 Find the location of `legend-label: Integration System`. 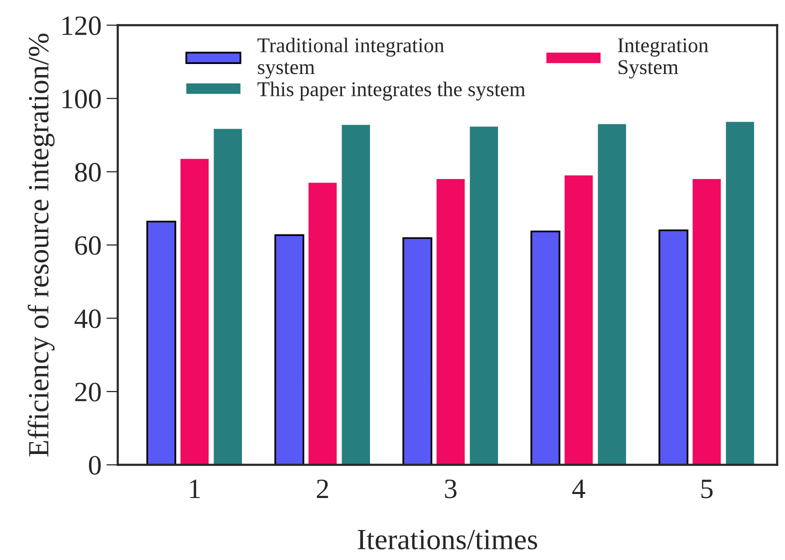

legend-label: Integration System is located at coordinates (663, 58).